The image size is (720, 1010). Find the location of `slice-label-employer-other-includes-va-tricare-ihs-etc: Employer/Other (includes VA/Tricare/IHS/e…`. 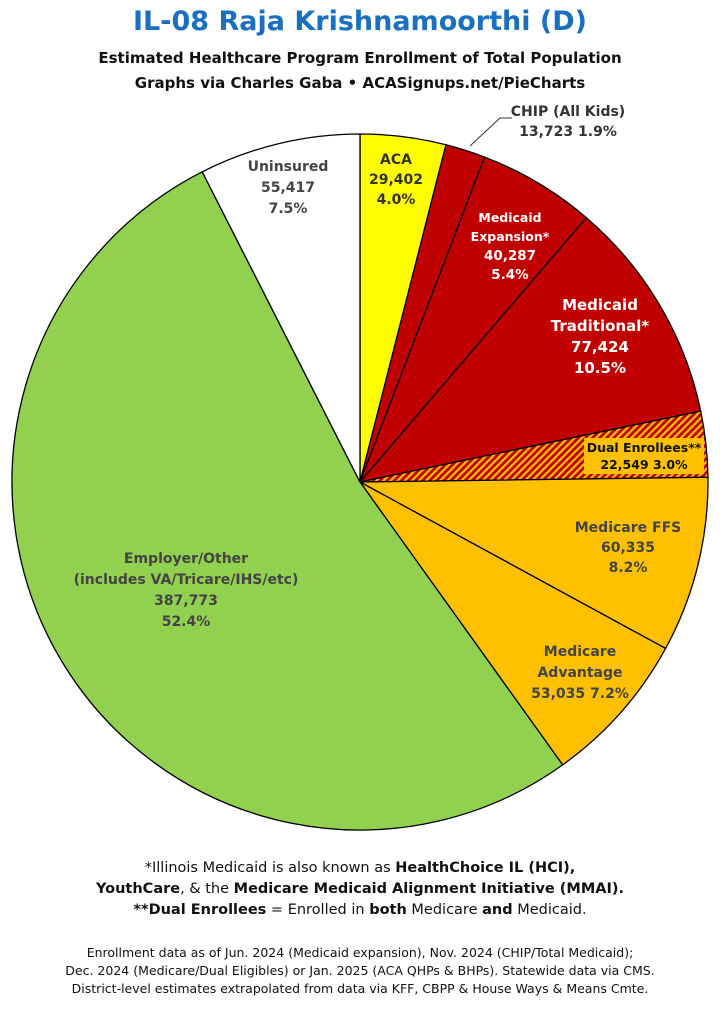

slice-label-employer-other-includes-va-tricare-ihs-etc: Employer/Other (includes VA/Tricare/IHS/e… is located at coordinates (186, 590).